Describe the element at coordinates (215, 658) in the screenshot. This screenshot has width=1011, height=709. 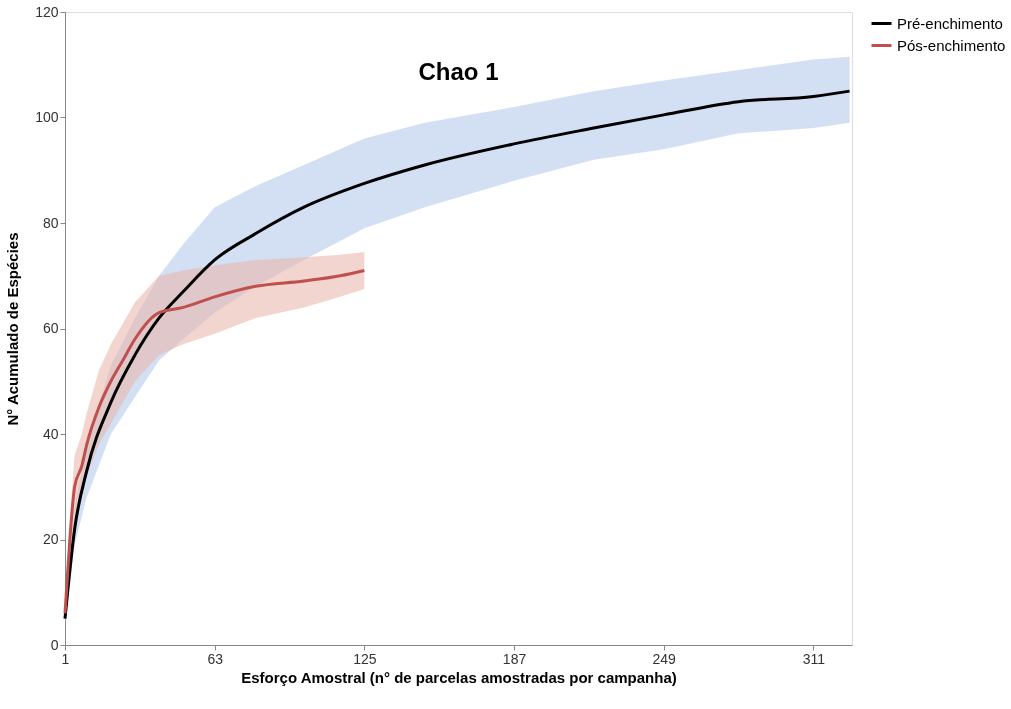
I see `x-tick-label: 63` at that location.